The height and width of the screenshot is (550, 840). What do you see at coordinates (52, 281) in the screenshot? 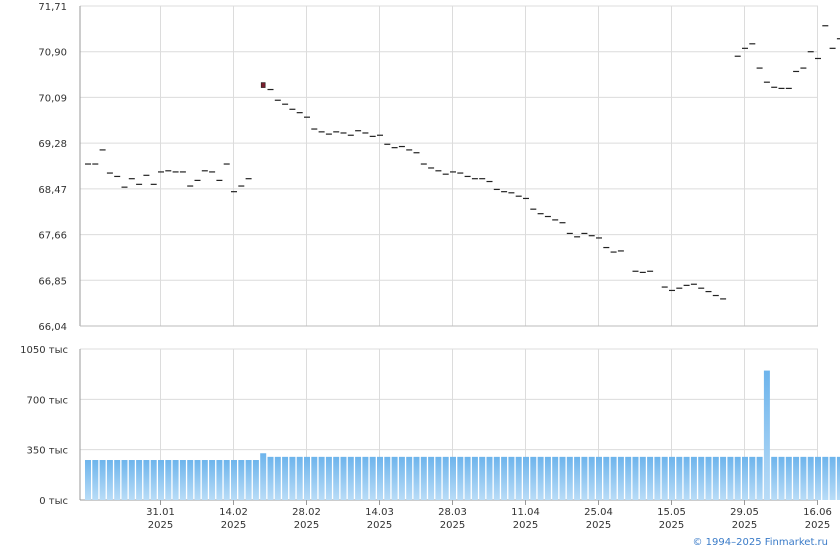
I see `price-tick-label: 66,85` at bounding box center [52, 281].